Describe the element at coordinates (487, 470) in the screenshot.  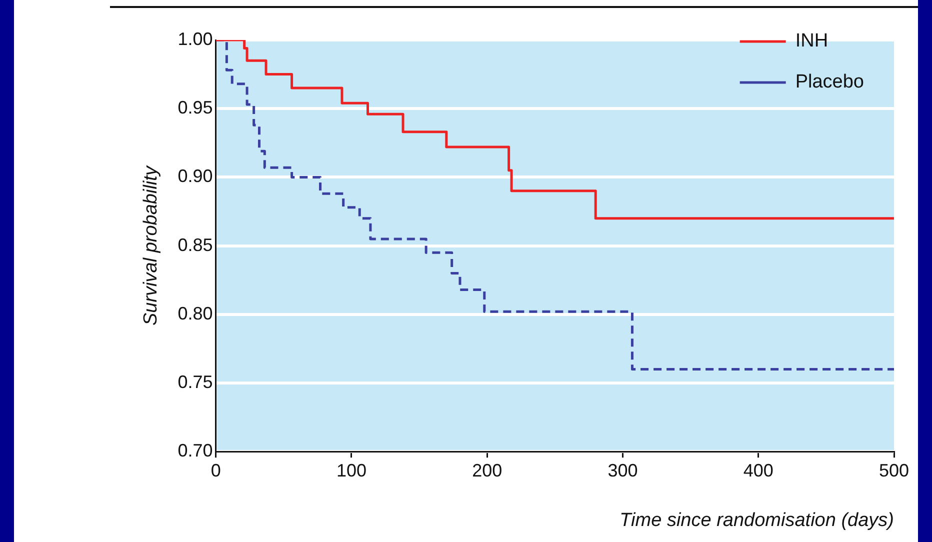
I see `x-tick-label: 200` at that location.